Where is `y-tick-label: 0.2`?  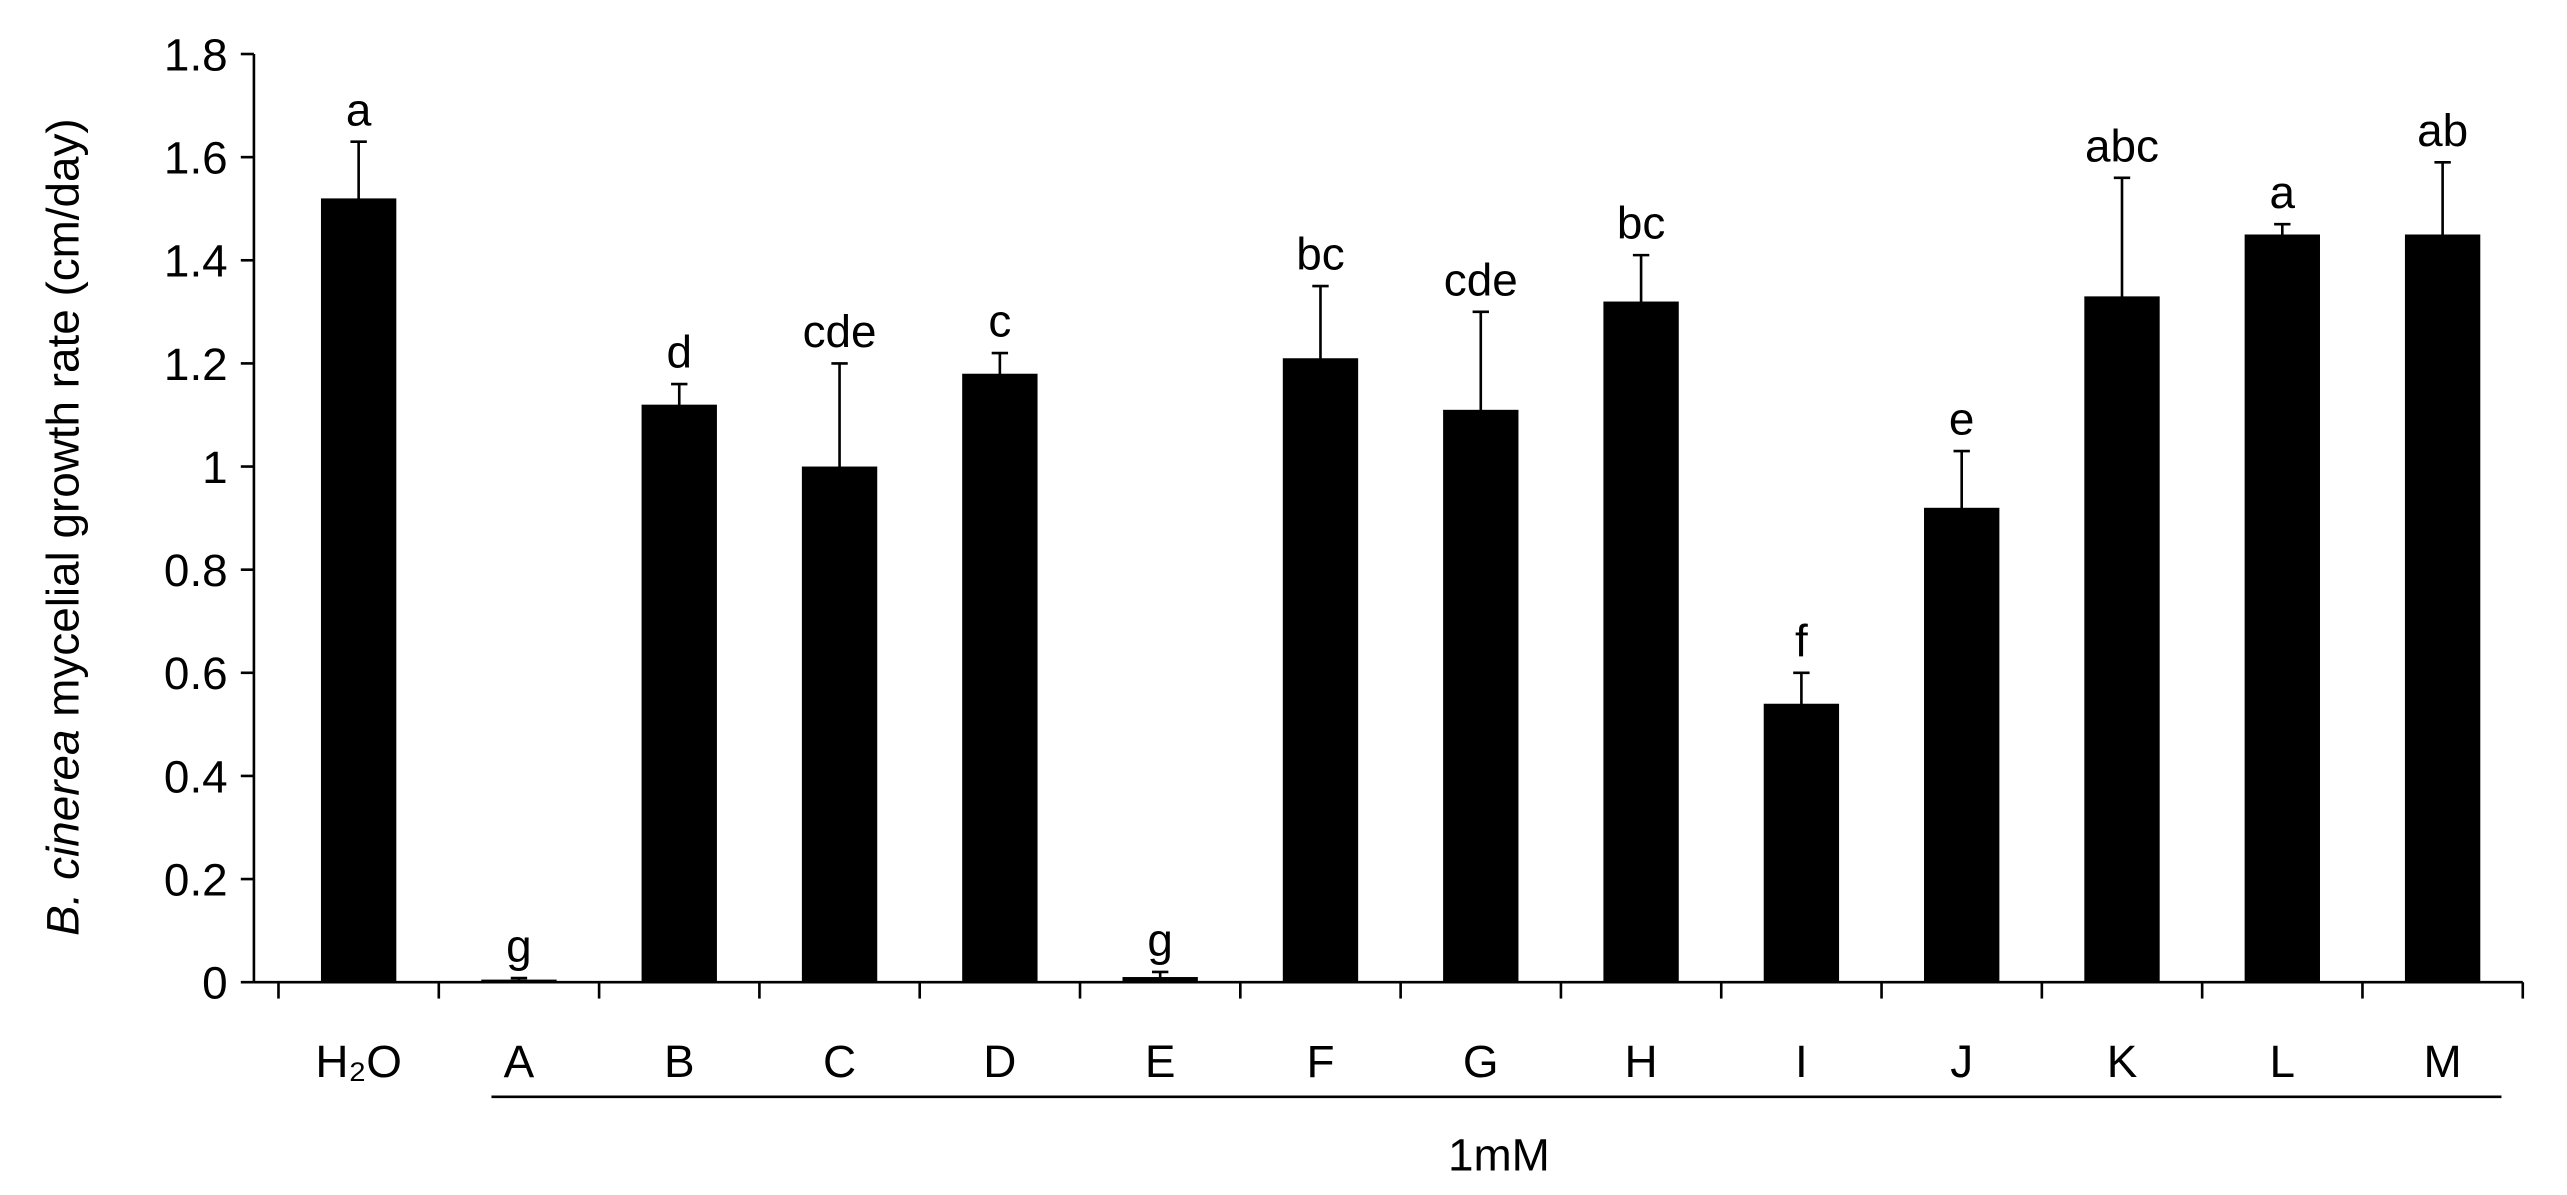 y-tick-label: 0.2 is located at coordinates (196, 879).